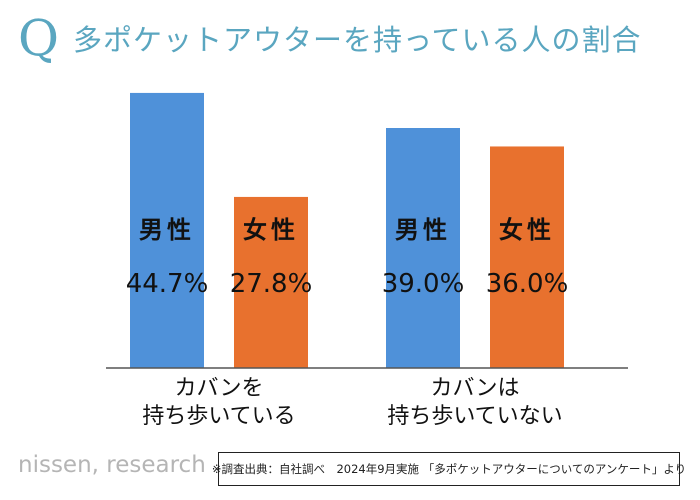  I want to click on data-label: 44.7%, so click(167, 284).